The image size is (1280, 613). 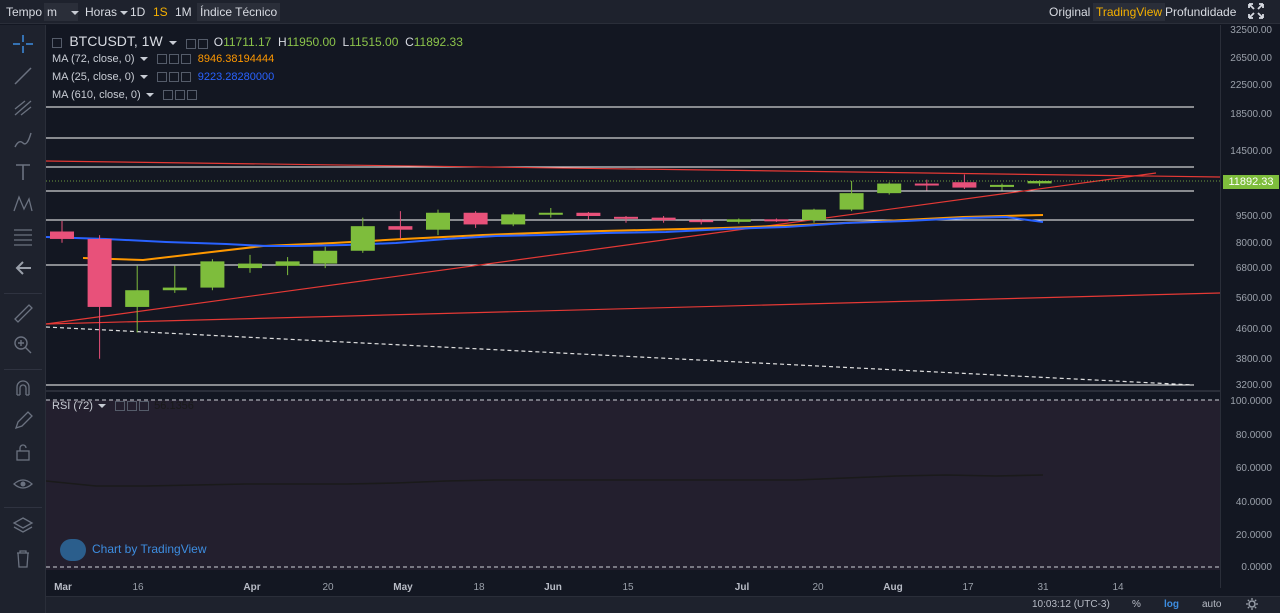 What do you see at coordinates (23, 312) in the screenshot?
I see `ruler-icon` at bounding box center [23, 312].